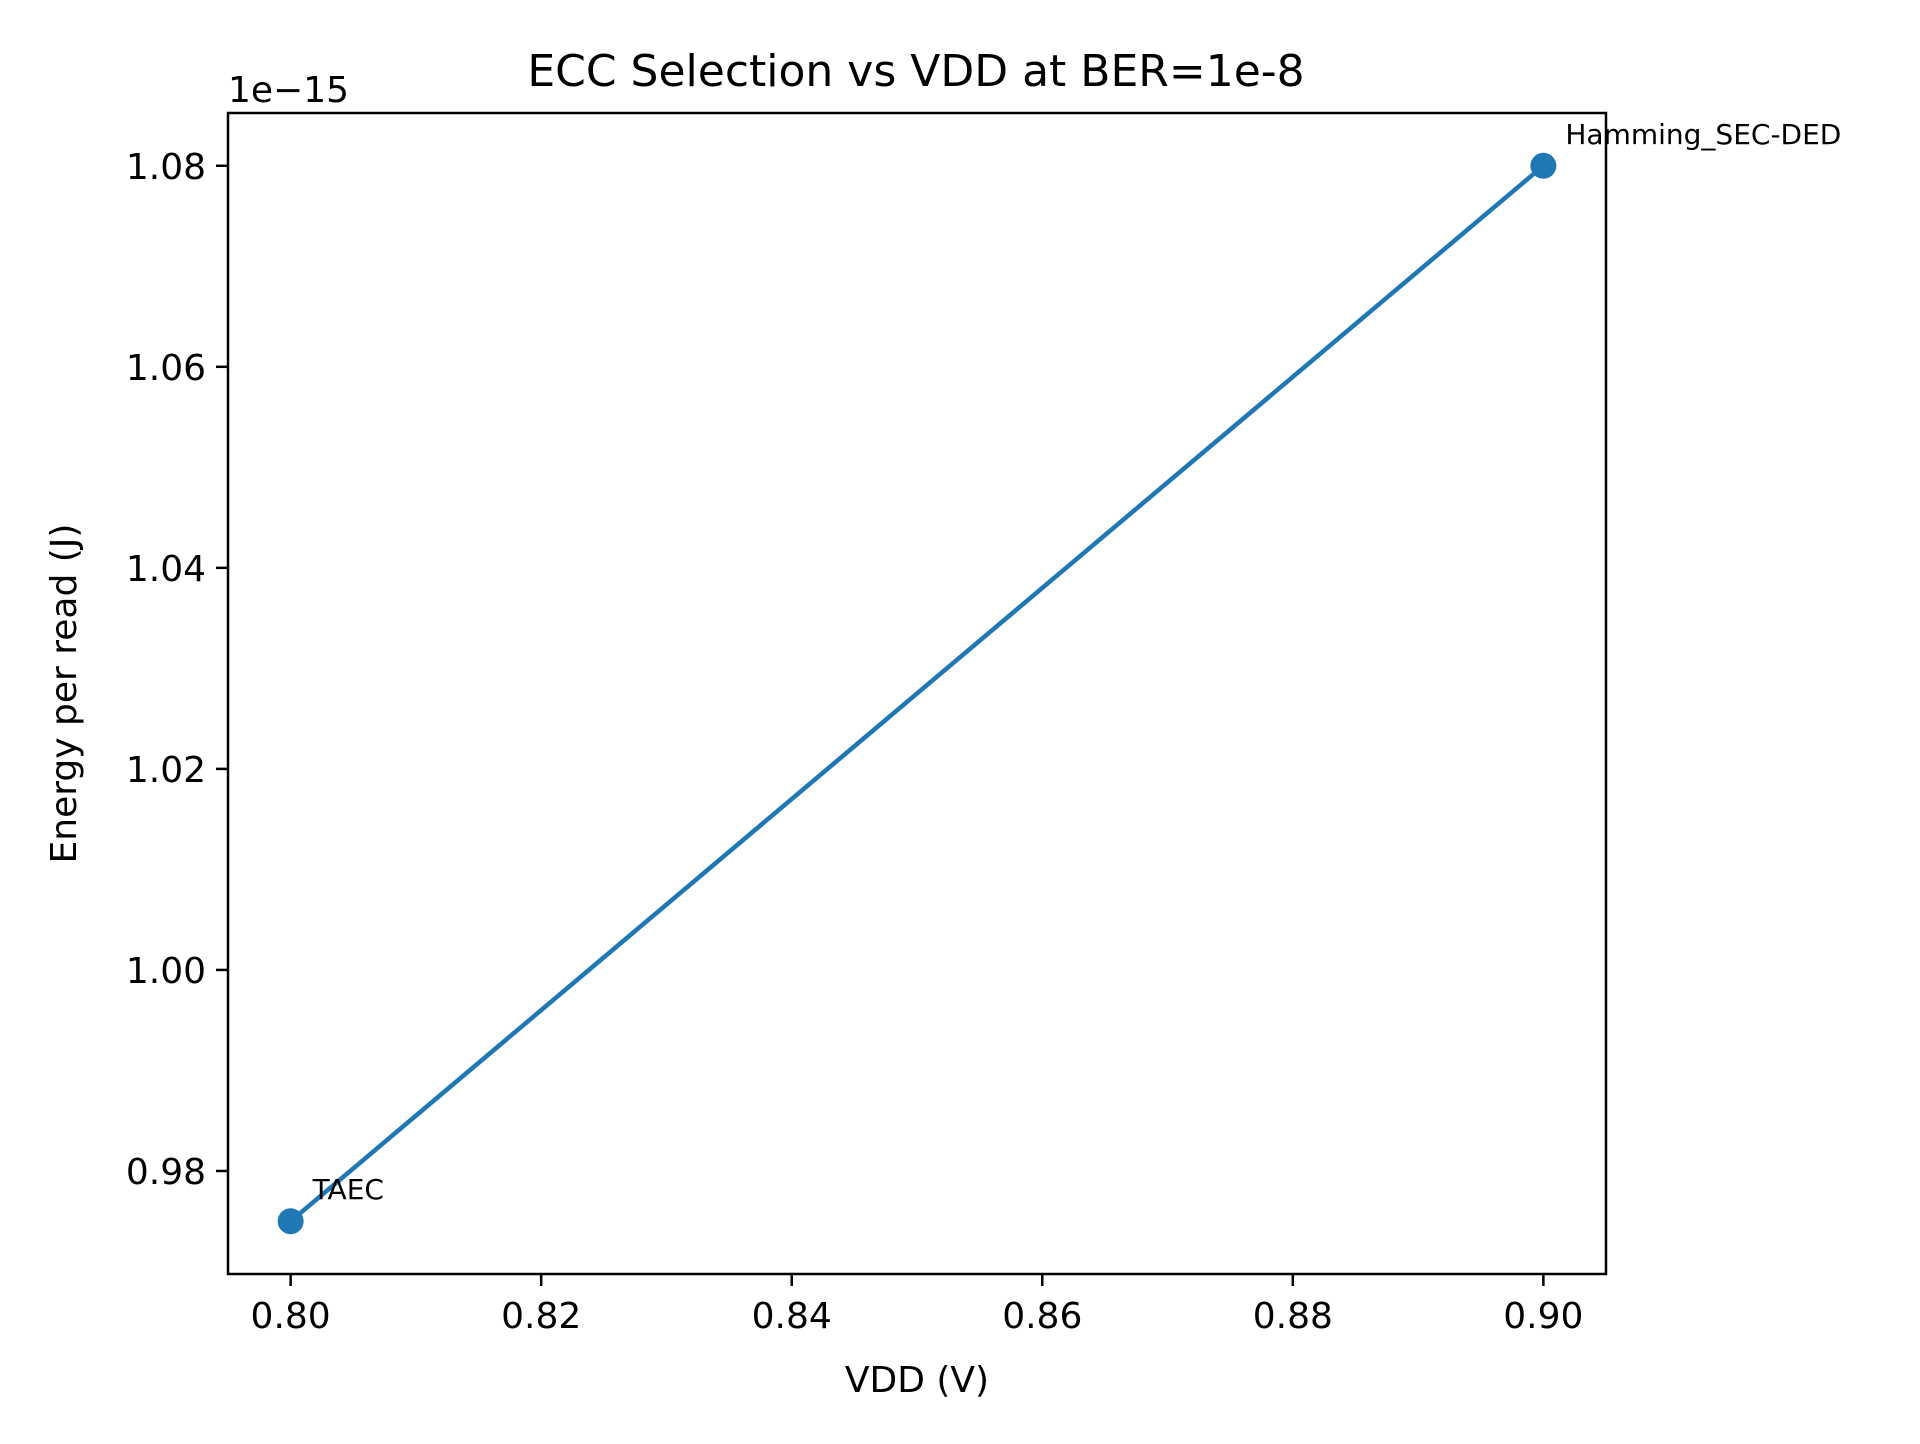 The image size is (1920, 1444). What do you see at coordinates (917, 1305) in the screenshot?
I see `x-axis-ticks: 0.80 0.82 0.84 0.86 0.88 0.90` at bounding box center [917, 1305].